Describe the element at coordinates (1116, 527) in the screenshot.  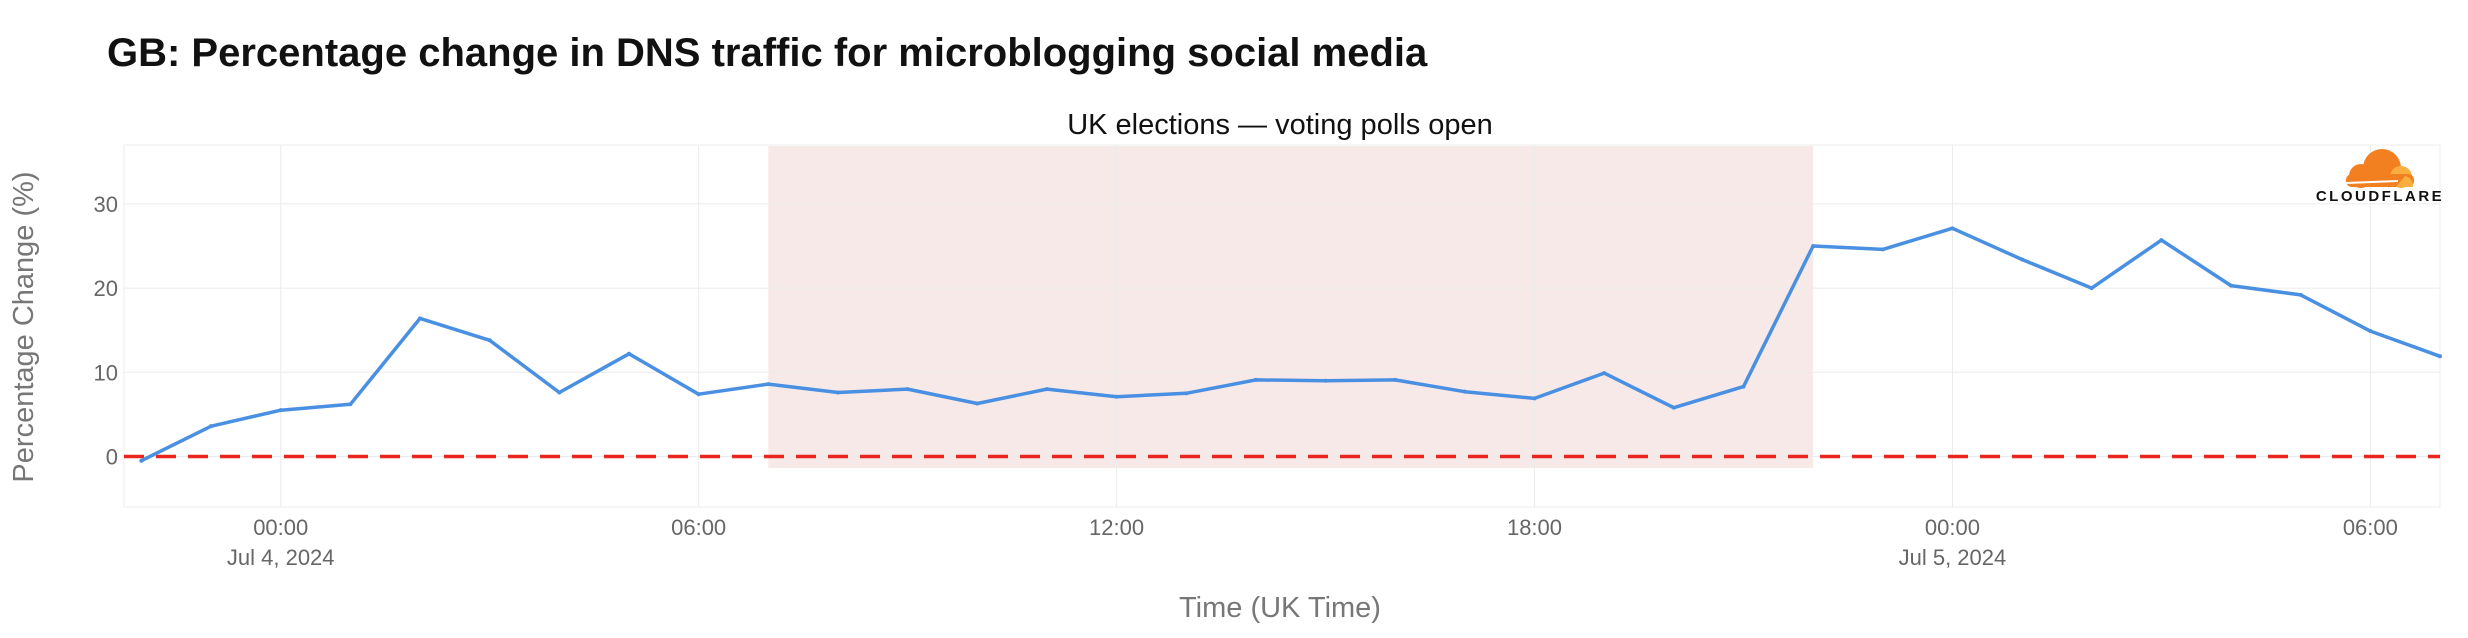
I see `x-tick-label: 12:00` at that location.